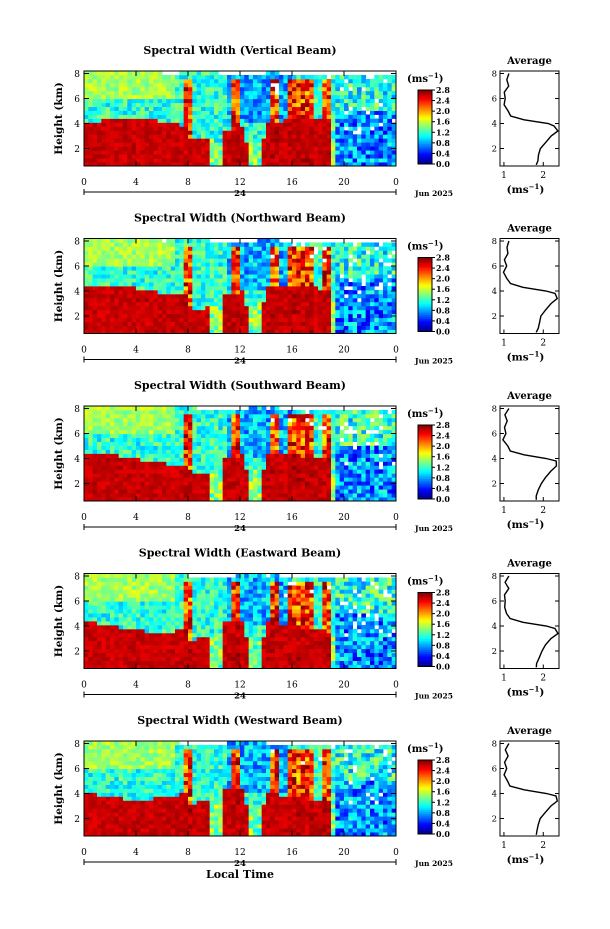 This screenshot has height=929, width=610. Describe the element at coordinates (344, 183) in the screenshot. I see `x-tick-label: 20` at that location.